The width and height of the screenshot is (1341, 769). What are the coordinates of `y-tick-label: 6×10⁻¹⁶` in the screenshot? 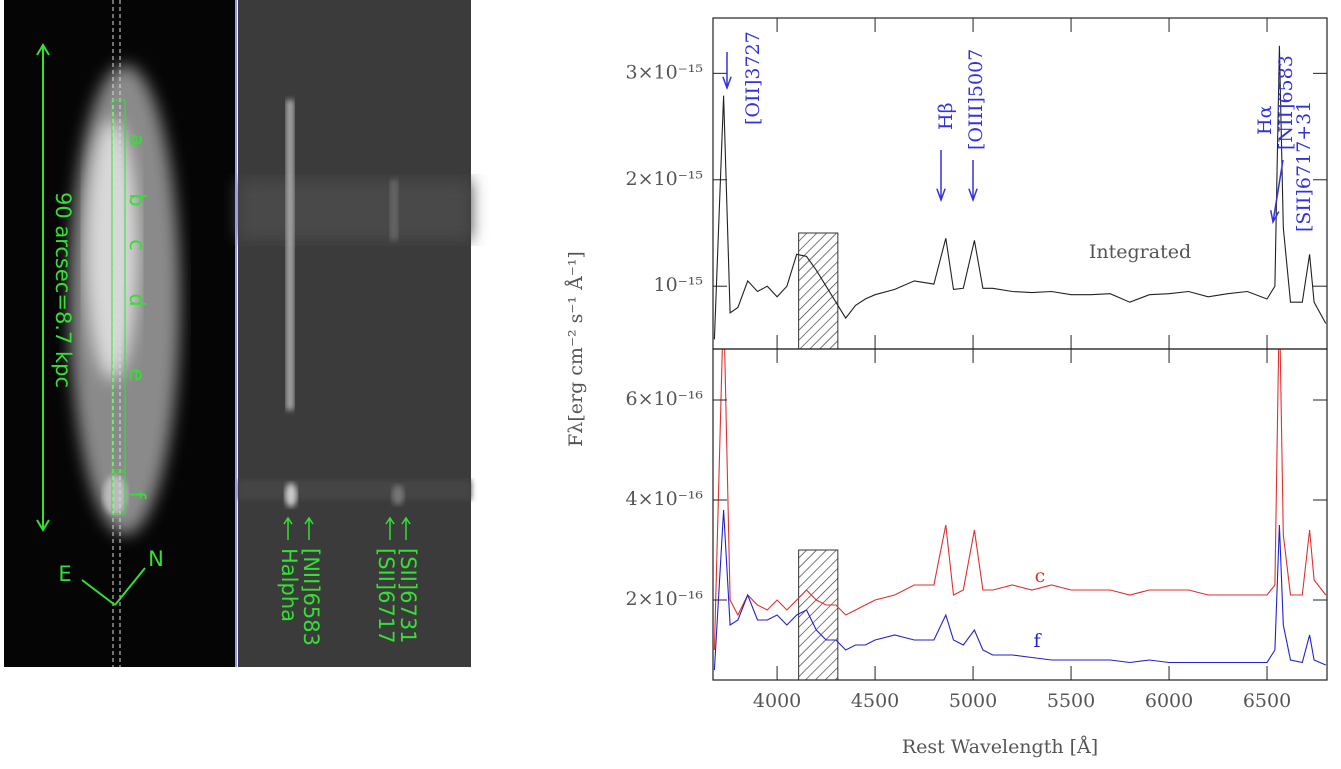 It's located at (665, 399).